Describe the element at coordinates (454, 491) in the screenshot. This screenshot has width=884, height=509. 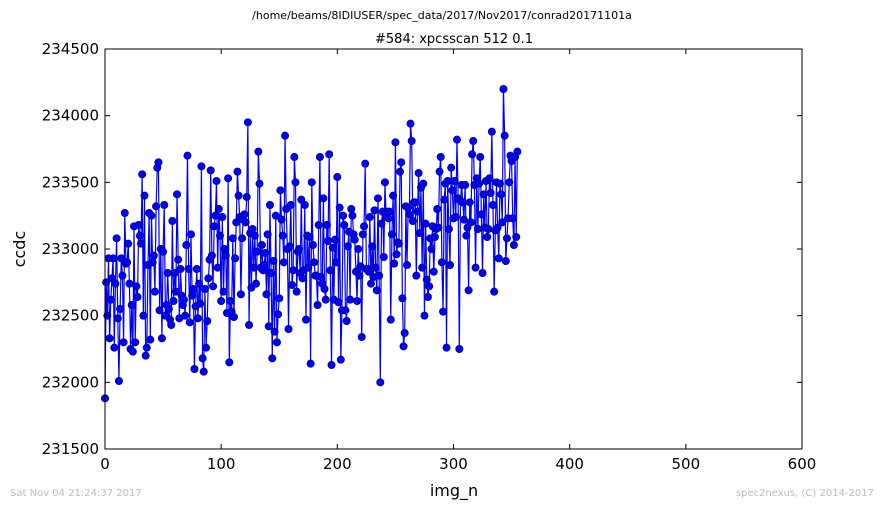
I see `x-axis-label: img_n` at that location.